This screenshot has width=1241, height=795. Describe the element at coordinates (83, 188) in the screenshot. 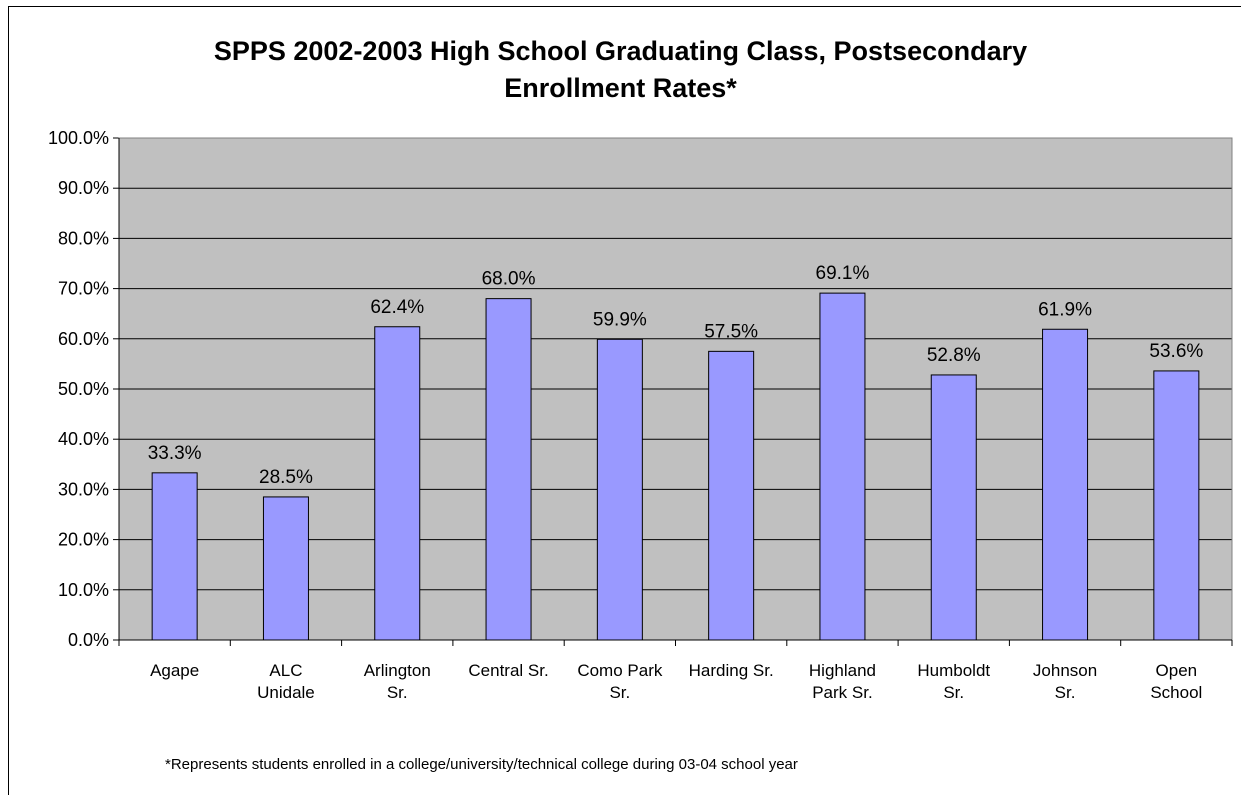

I see `y-tick-label: 90.0%` at that location.